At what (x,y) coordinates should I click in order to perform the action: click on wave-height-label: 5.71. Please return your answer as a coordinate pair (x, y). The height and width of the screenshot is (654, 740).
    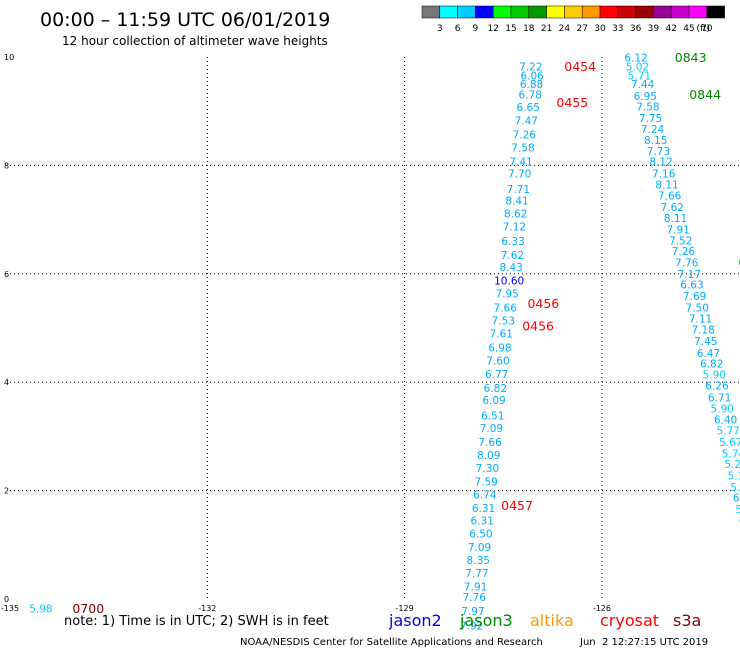
    Looking at the image, I should click on (639, 77).